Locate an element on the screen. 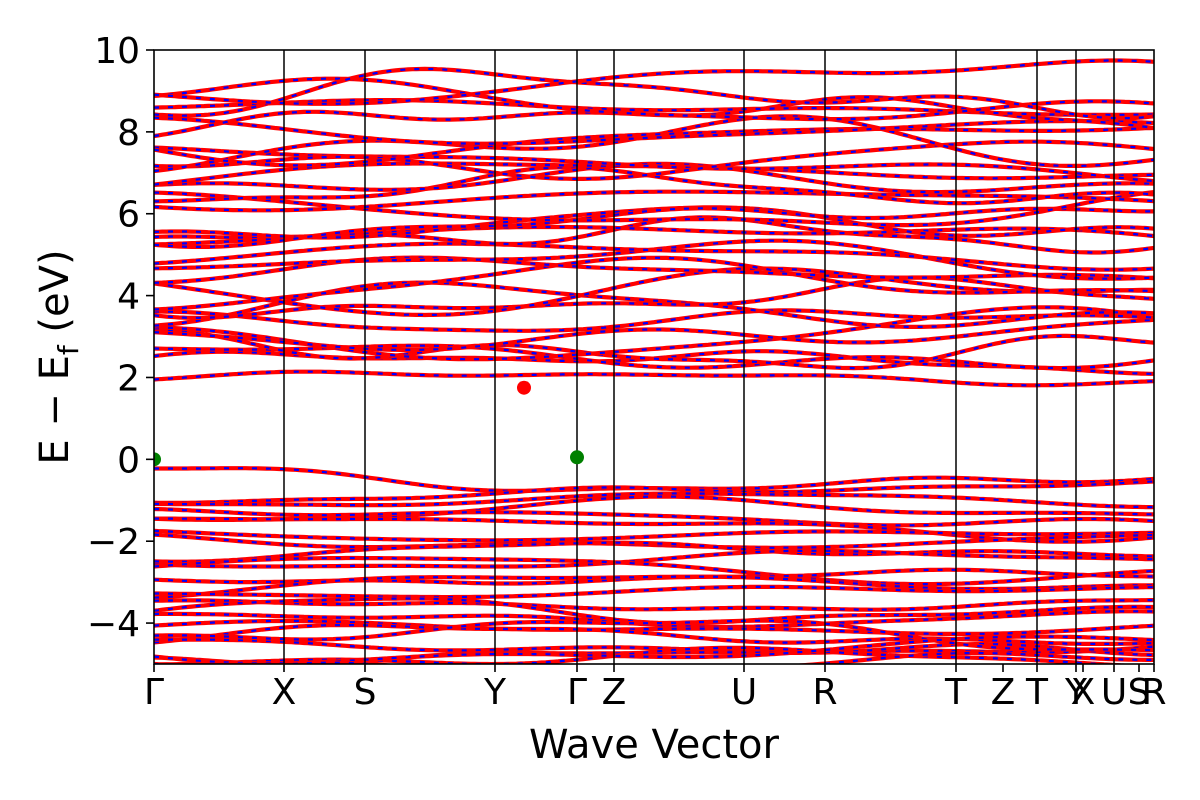 The width and height of the screenshot is (1200, 800). y-tick-label: 0 is located at coordinates (128, 460).